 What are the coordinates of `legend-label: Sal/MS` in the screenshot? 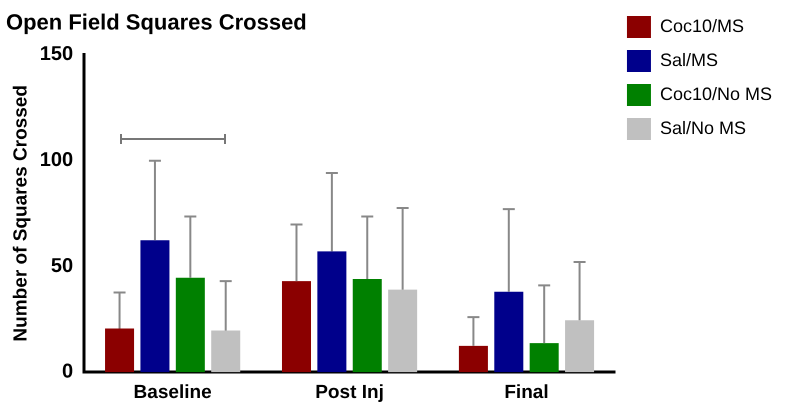 It's located at (689, 60).